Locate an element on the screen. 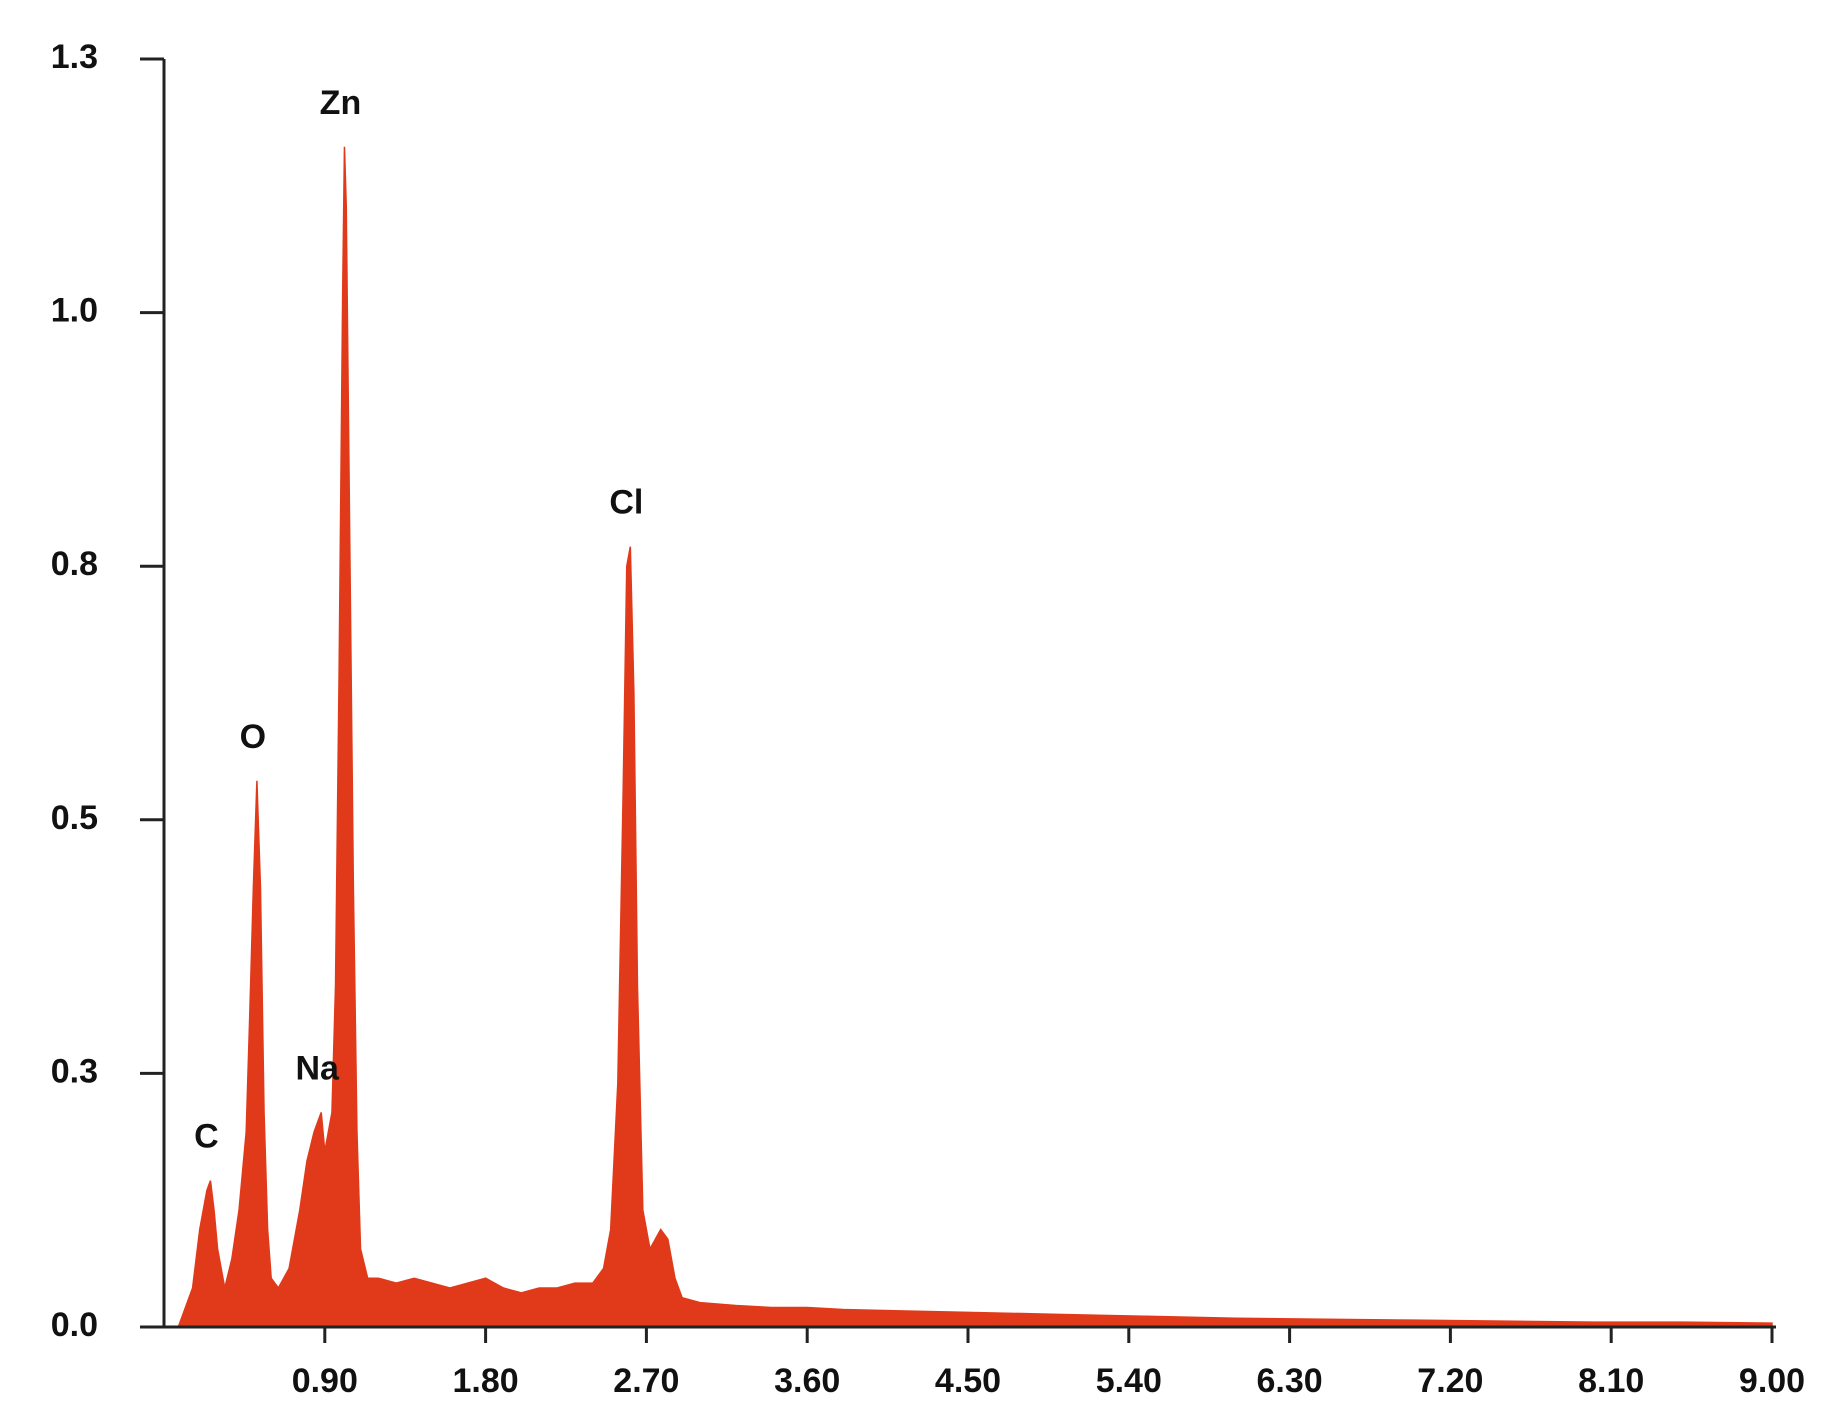 The image size is (1833, 1427). peak-label: Na is located at coordinates (317, 1068).